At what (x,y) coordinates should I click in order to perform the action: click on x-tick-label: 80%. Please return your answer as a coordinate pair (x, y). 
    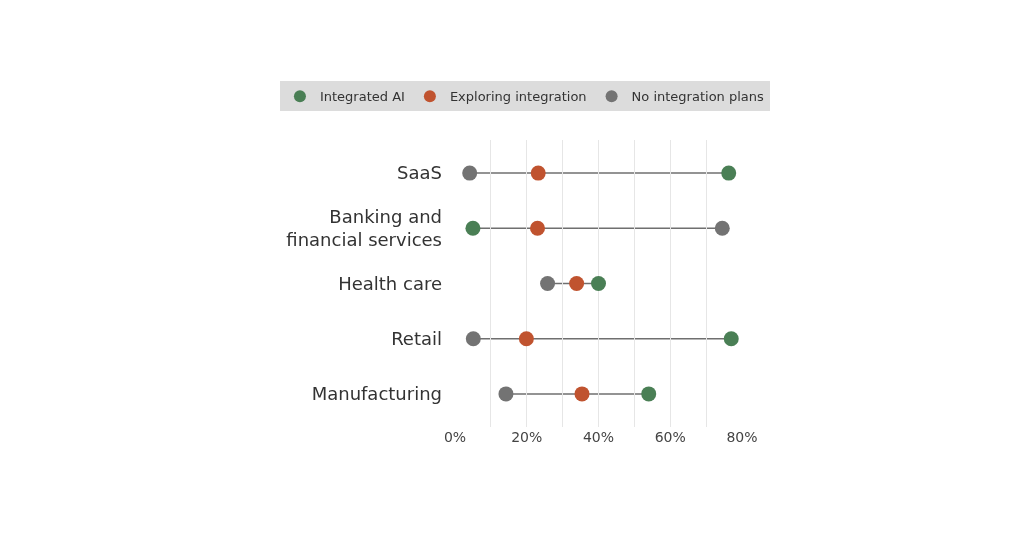
    Looking at the image, I should click on (742, 437).